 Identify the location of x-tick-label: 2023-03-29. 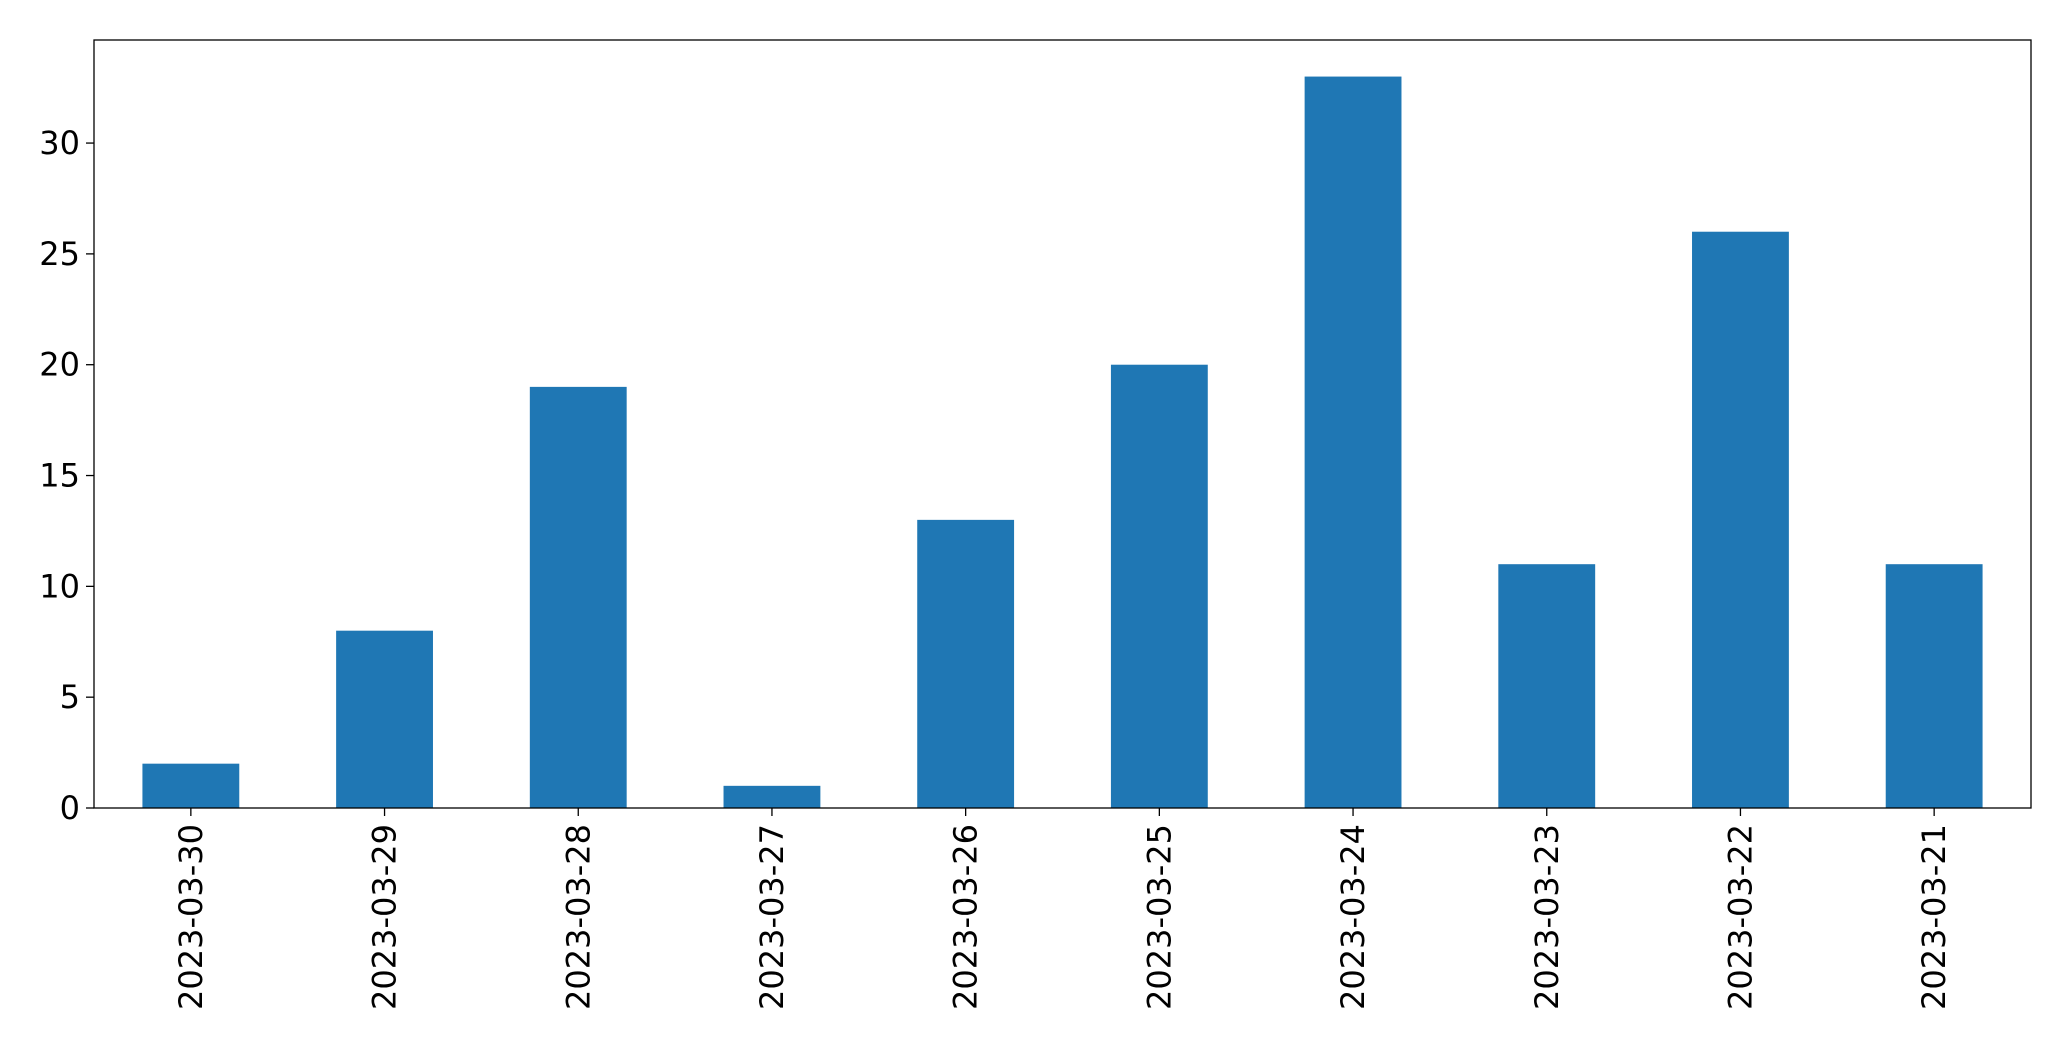
(385, 917).